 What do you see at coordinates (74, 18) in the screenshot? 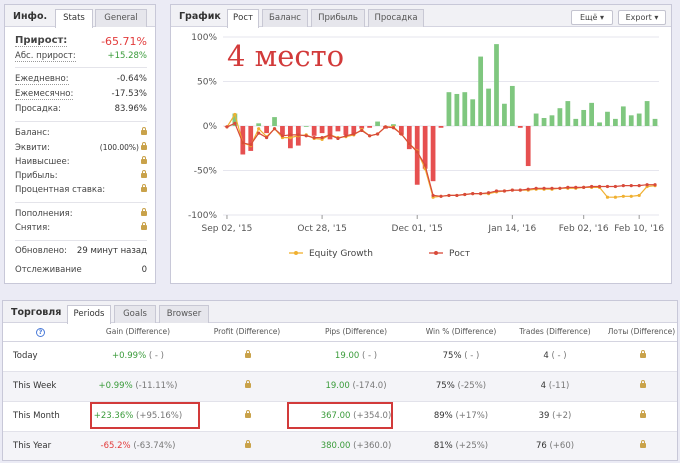
I see `tab-stats: Stats` at bounding box center [74, 18].